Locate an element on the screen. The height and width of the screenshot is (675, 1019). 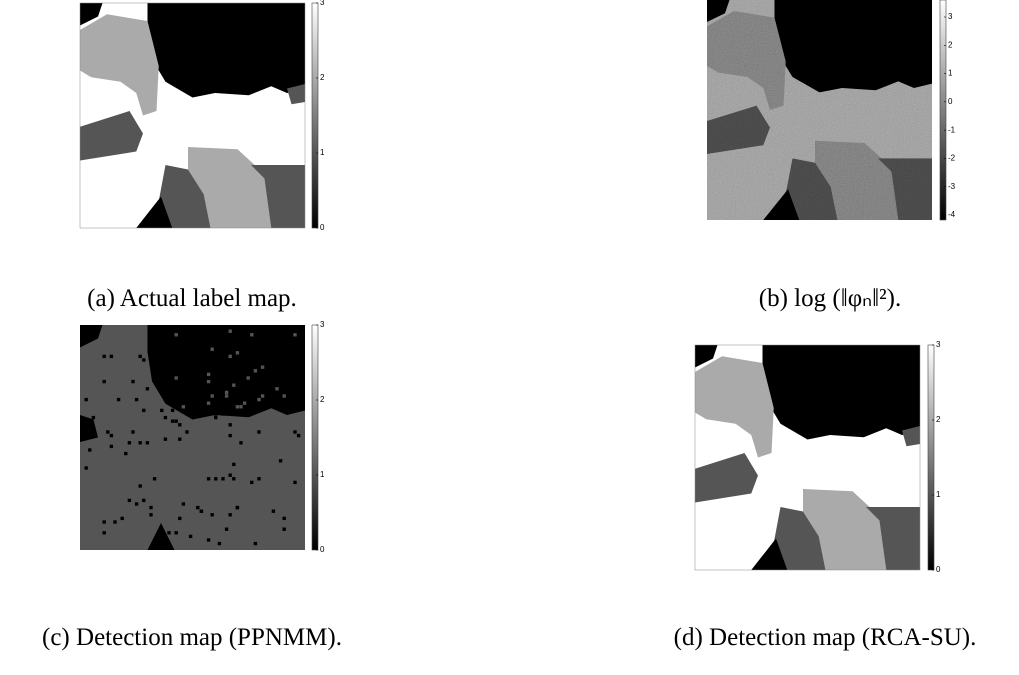
caption: (a) Actual label map. is located at coordinates (192, 298).